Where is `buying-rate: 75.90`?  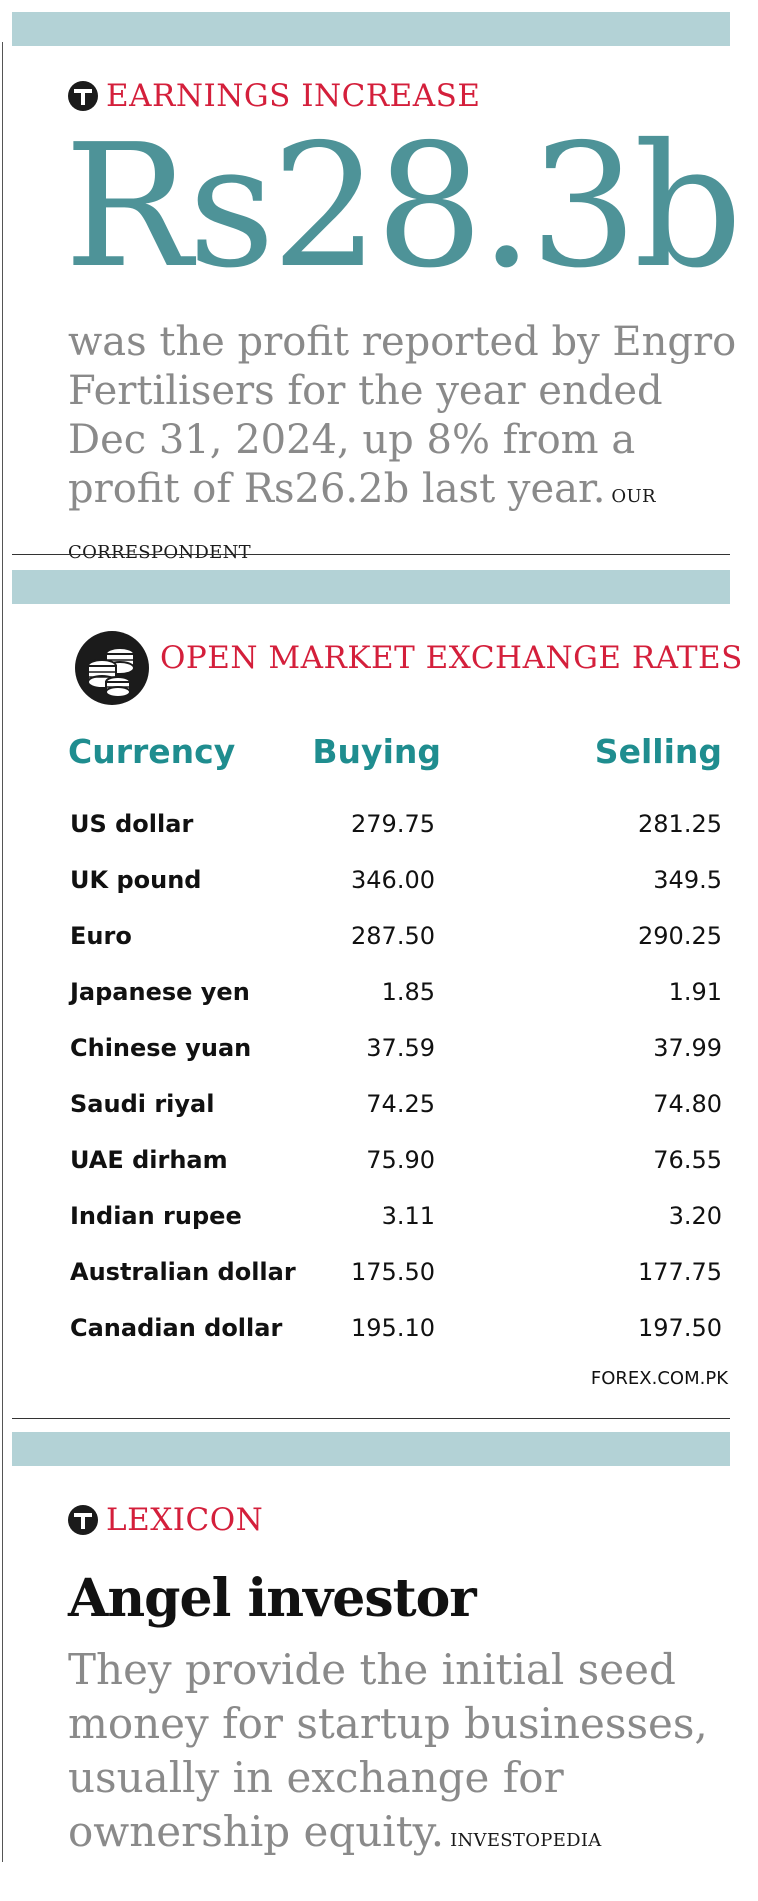 buying-rate: 75.90 is located at coordinates (400, 1160).